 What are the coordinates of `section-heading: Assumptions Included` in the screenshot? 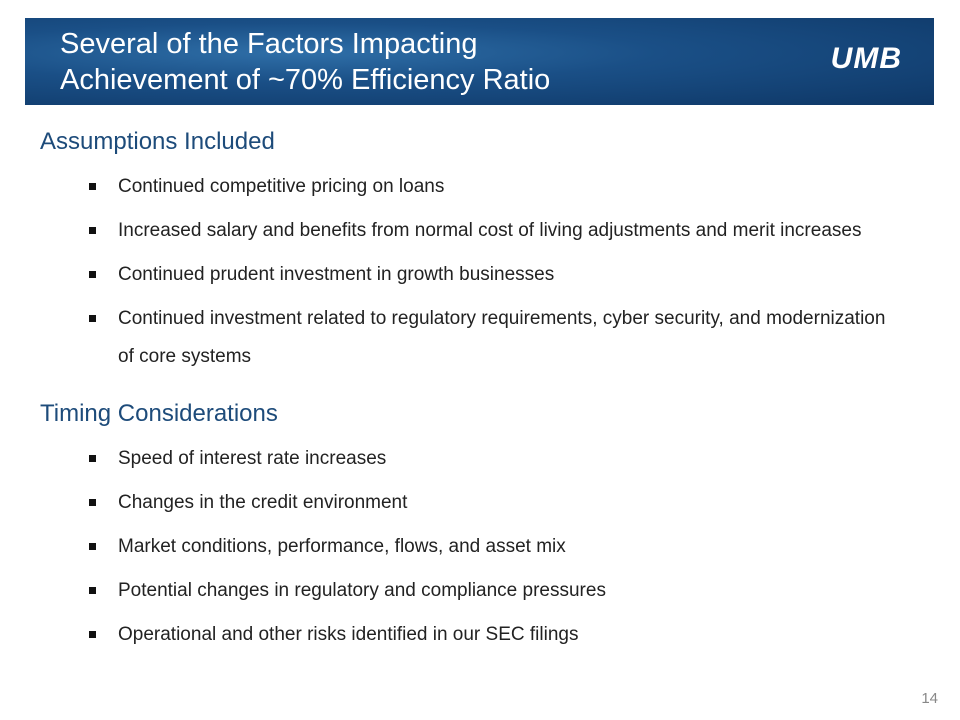 It's located at (157, 141).